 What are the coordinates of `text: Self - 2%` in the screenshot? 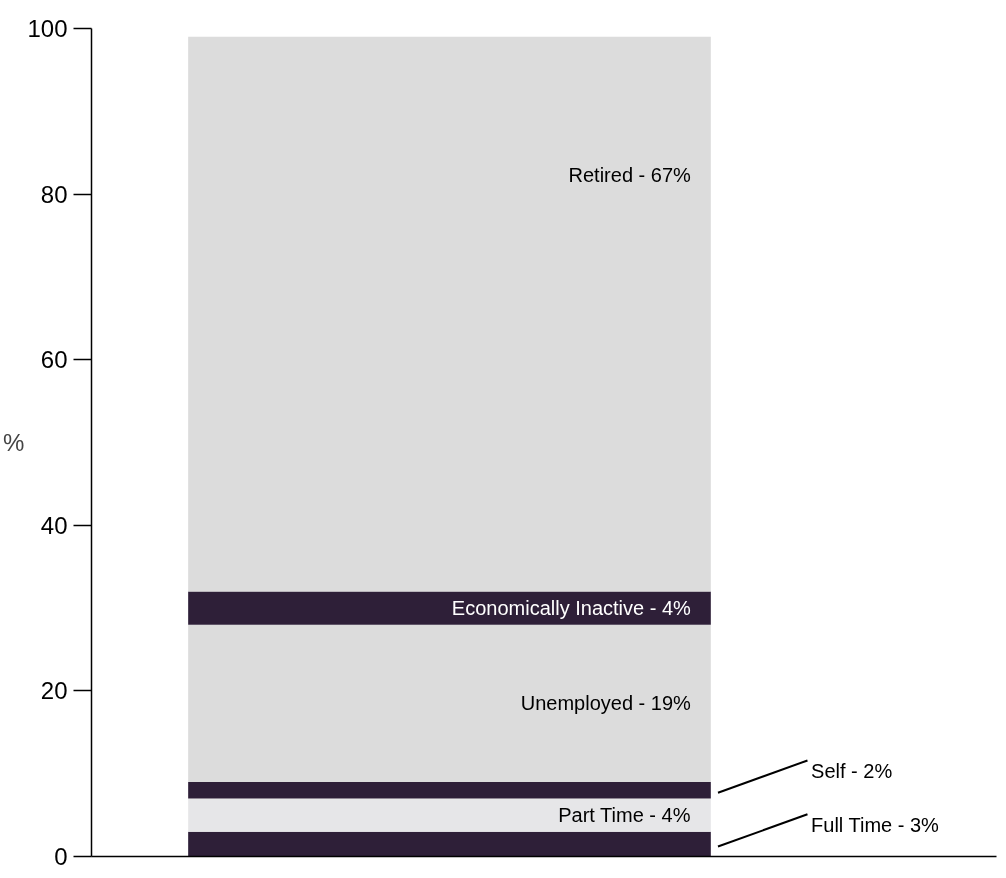 It's located at (852, 771).